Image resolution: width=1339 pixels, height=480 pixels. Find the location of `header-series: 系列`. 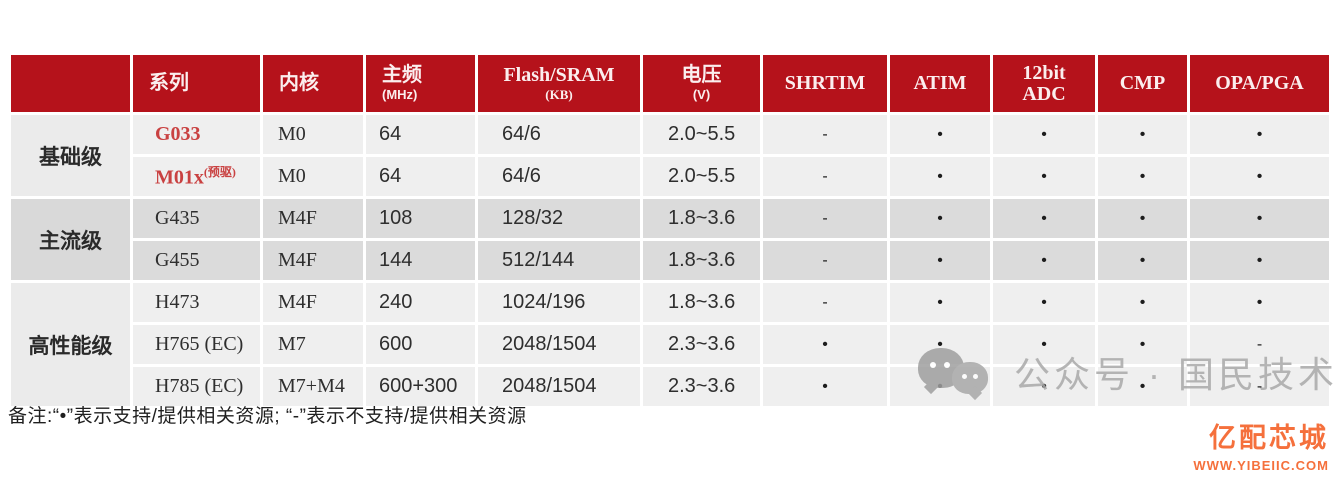

header-series: 系列 is located at coordinates (196, 83).